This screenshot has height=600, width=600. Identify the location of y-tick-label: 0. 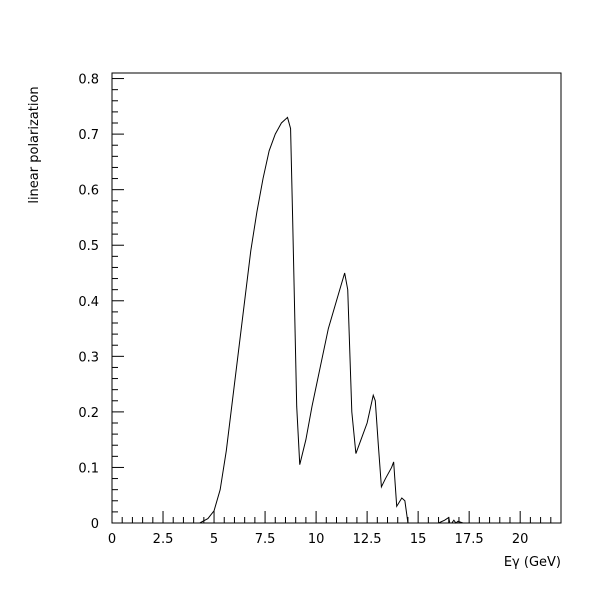
(95, 524).